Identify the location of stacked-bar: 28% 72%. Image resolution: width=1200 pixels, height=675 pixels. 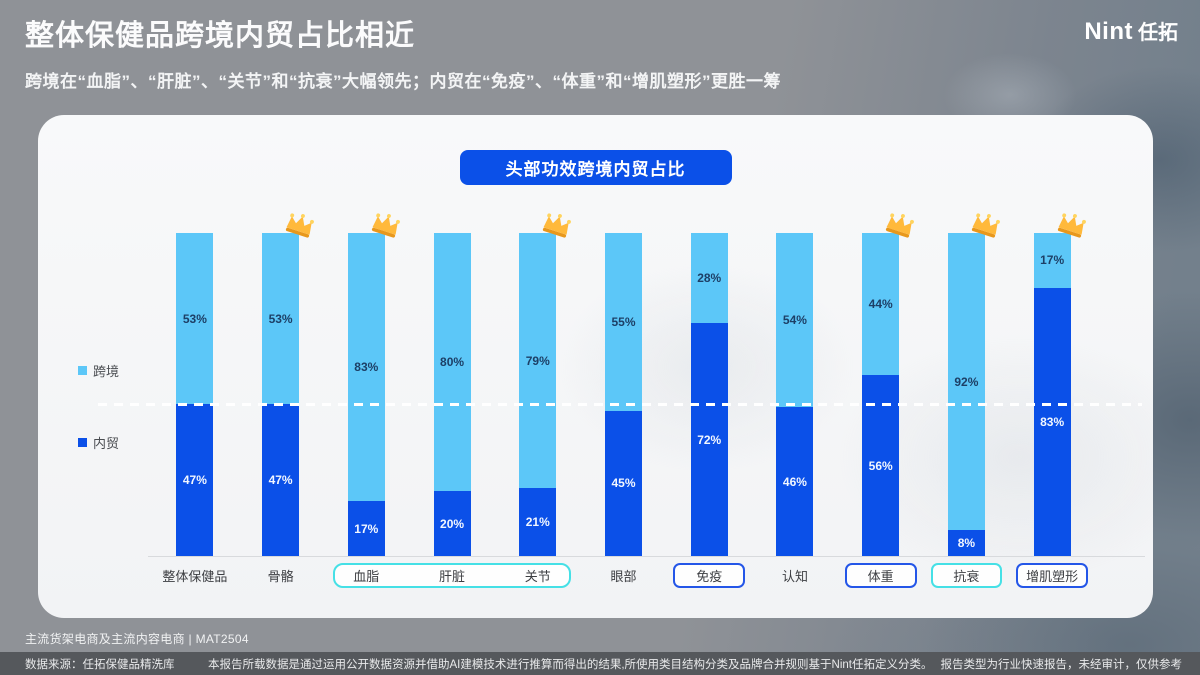
(709, 394).